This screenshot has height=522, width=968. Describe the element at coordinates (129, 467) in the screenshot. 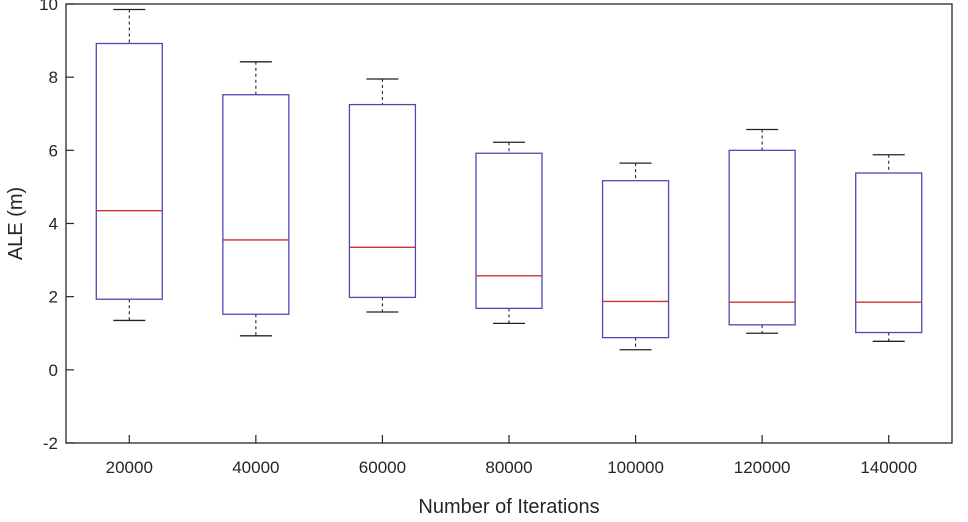

I see `x-tick-label: 20000` at that location.